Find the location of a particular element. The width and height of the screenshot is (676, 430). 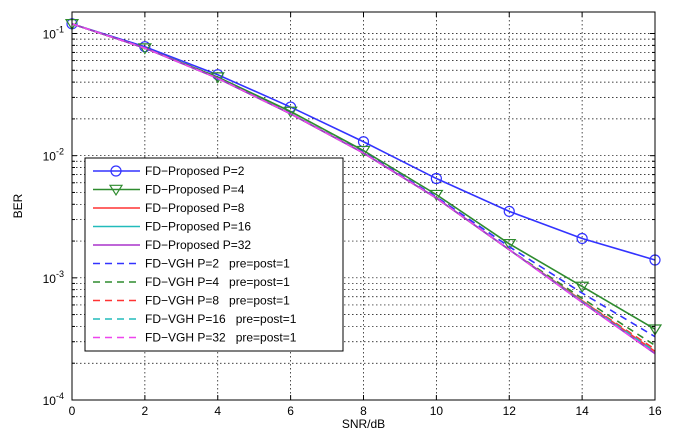

legend-item: FD−Proposed P=32 is located at coordinates (172, 245).